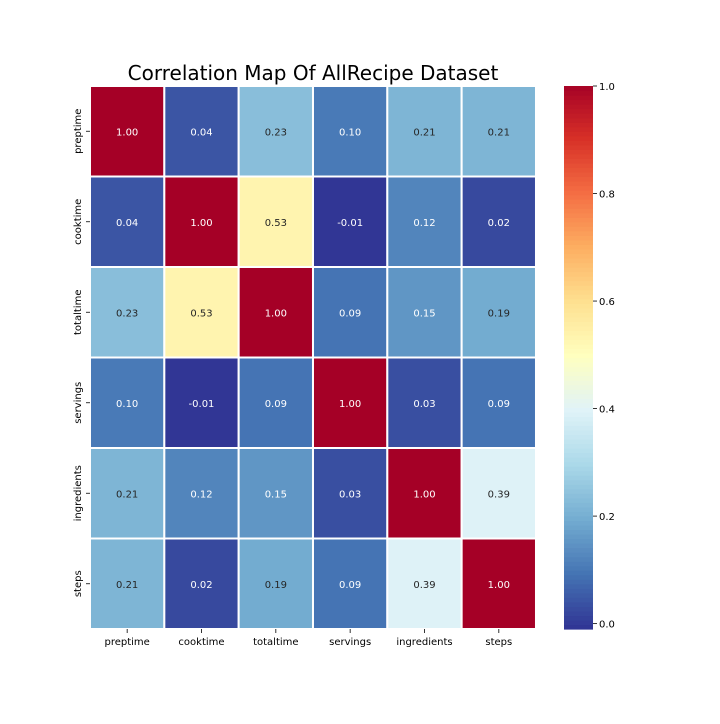 The height and width of the screenshot is (724, 720). I want to click on x-tick-label-servings: servings, so click(350, 642).